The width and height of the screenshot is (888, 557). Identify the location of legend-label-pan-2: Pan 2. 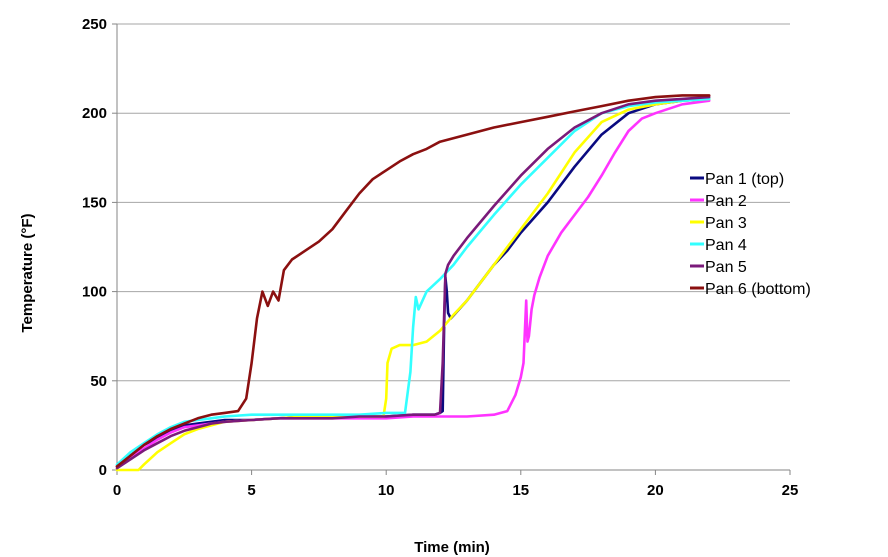
(726, 201).